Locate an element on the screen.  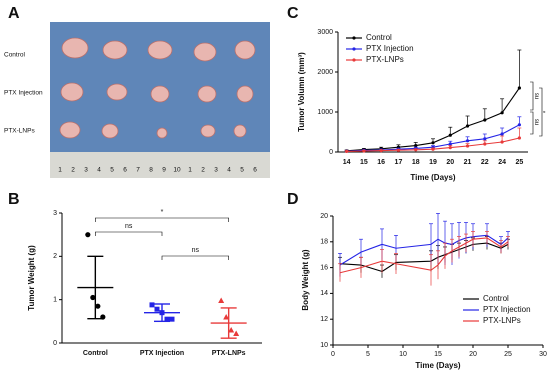
x-tick-label: 22 is located at coordinates (485, 162).